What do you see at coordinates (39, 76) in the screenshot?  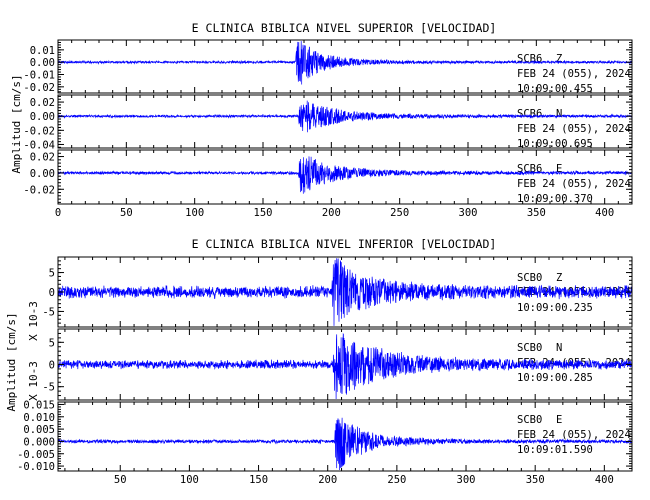 I see `y-tick-label: -0.01` at bounding box center [39, 76].